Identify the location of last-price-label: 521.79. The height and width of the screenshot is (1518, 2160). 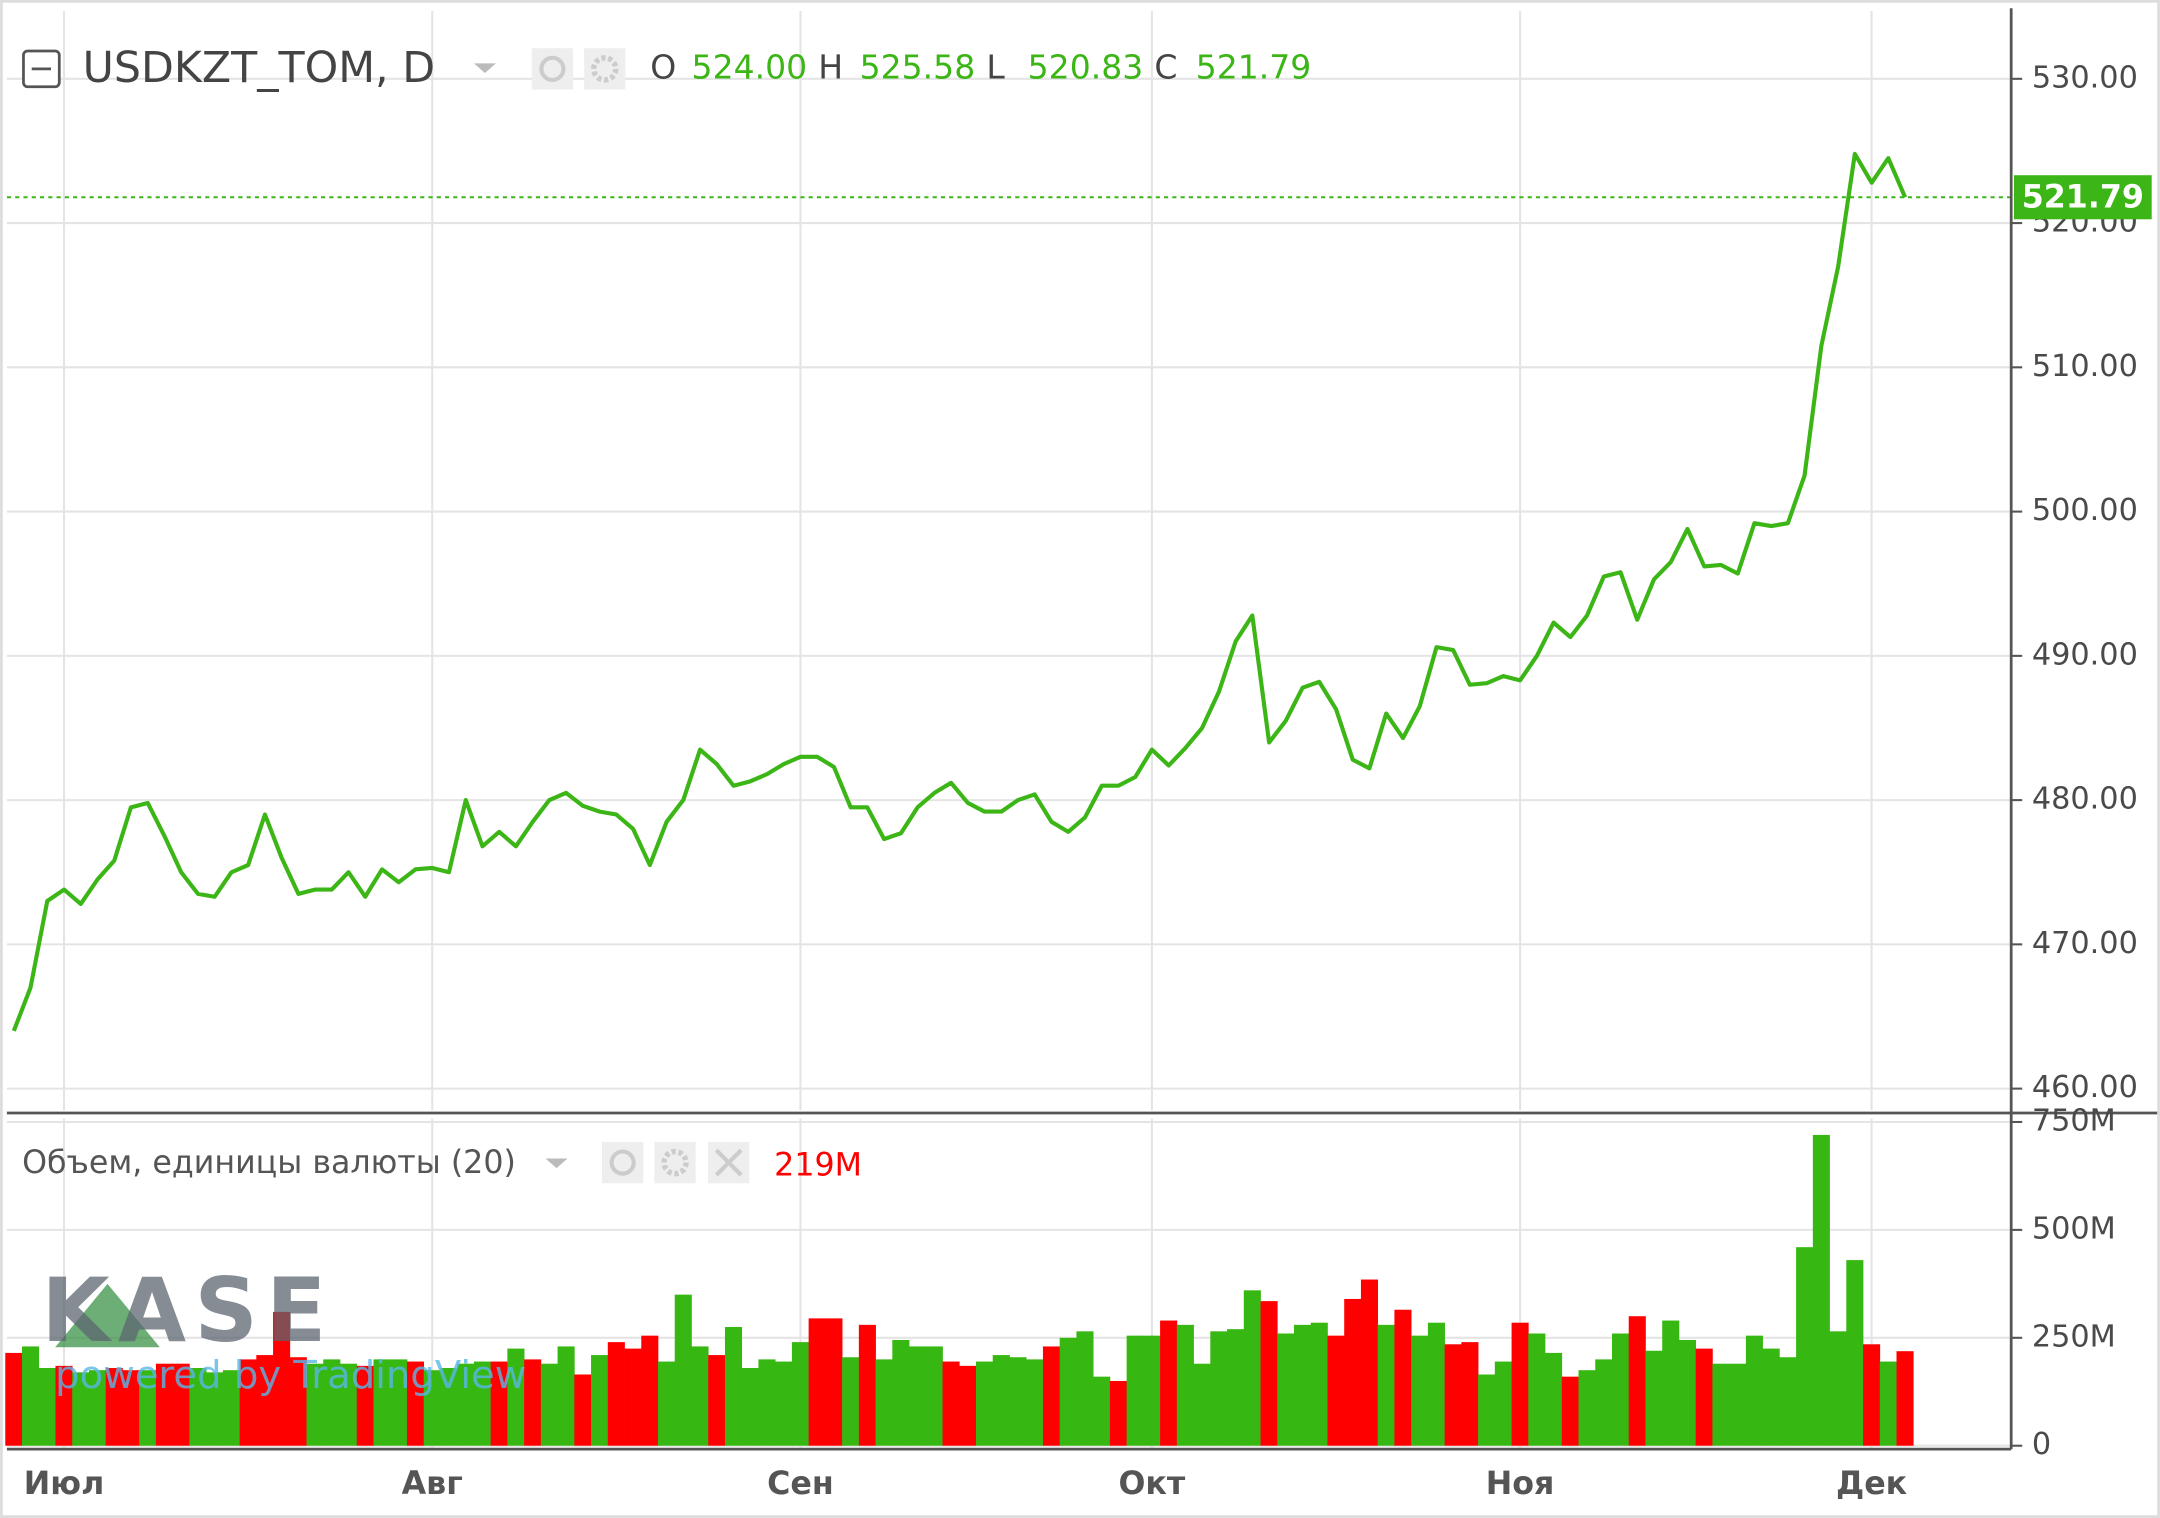
(2083, 198).